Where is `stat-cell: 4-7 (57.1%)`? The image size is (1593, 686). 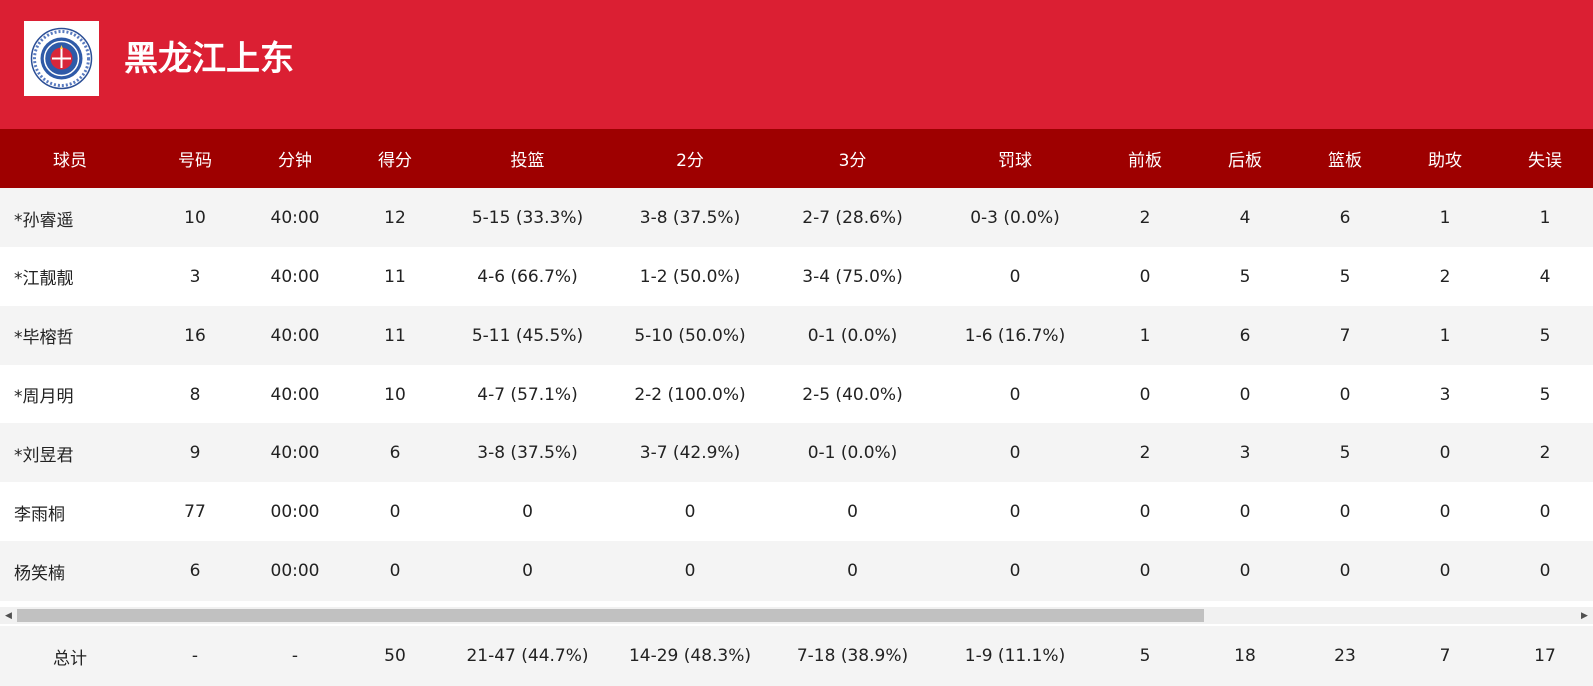
stat-cell: 4-7 (57.1%) is located at coordinates (527, 394).